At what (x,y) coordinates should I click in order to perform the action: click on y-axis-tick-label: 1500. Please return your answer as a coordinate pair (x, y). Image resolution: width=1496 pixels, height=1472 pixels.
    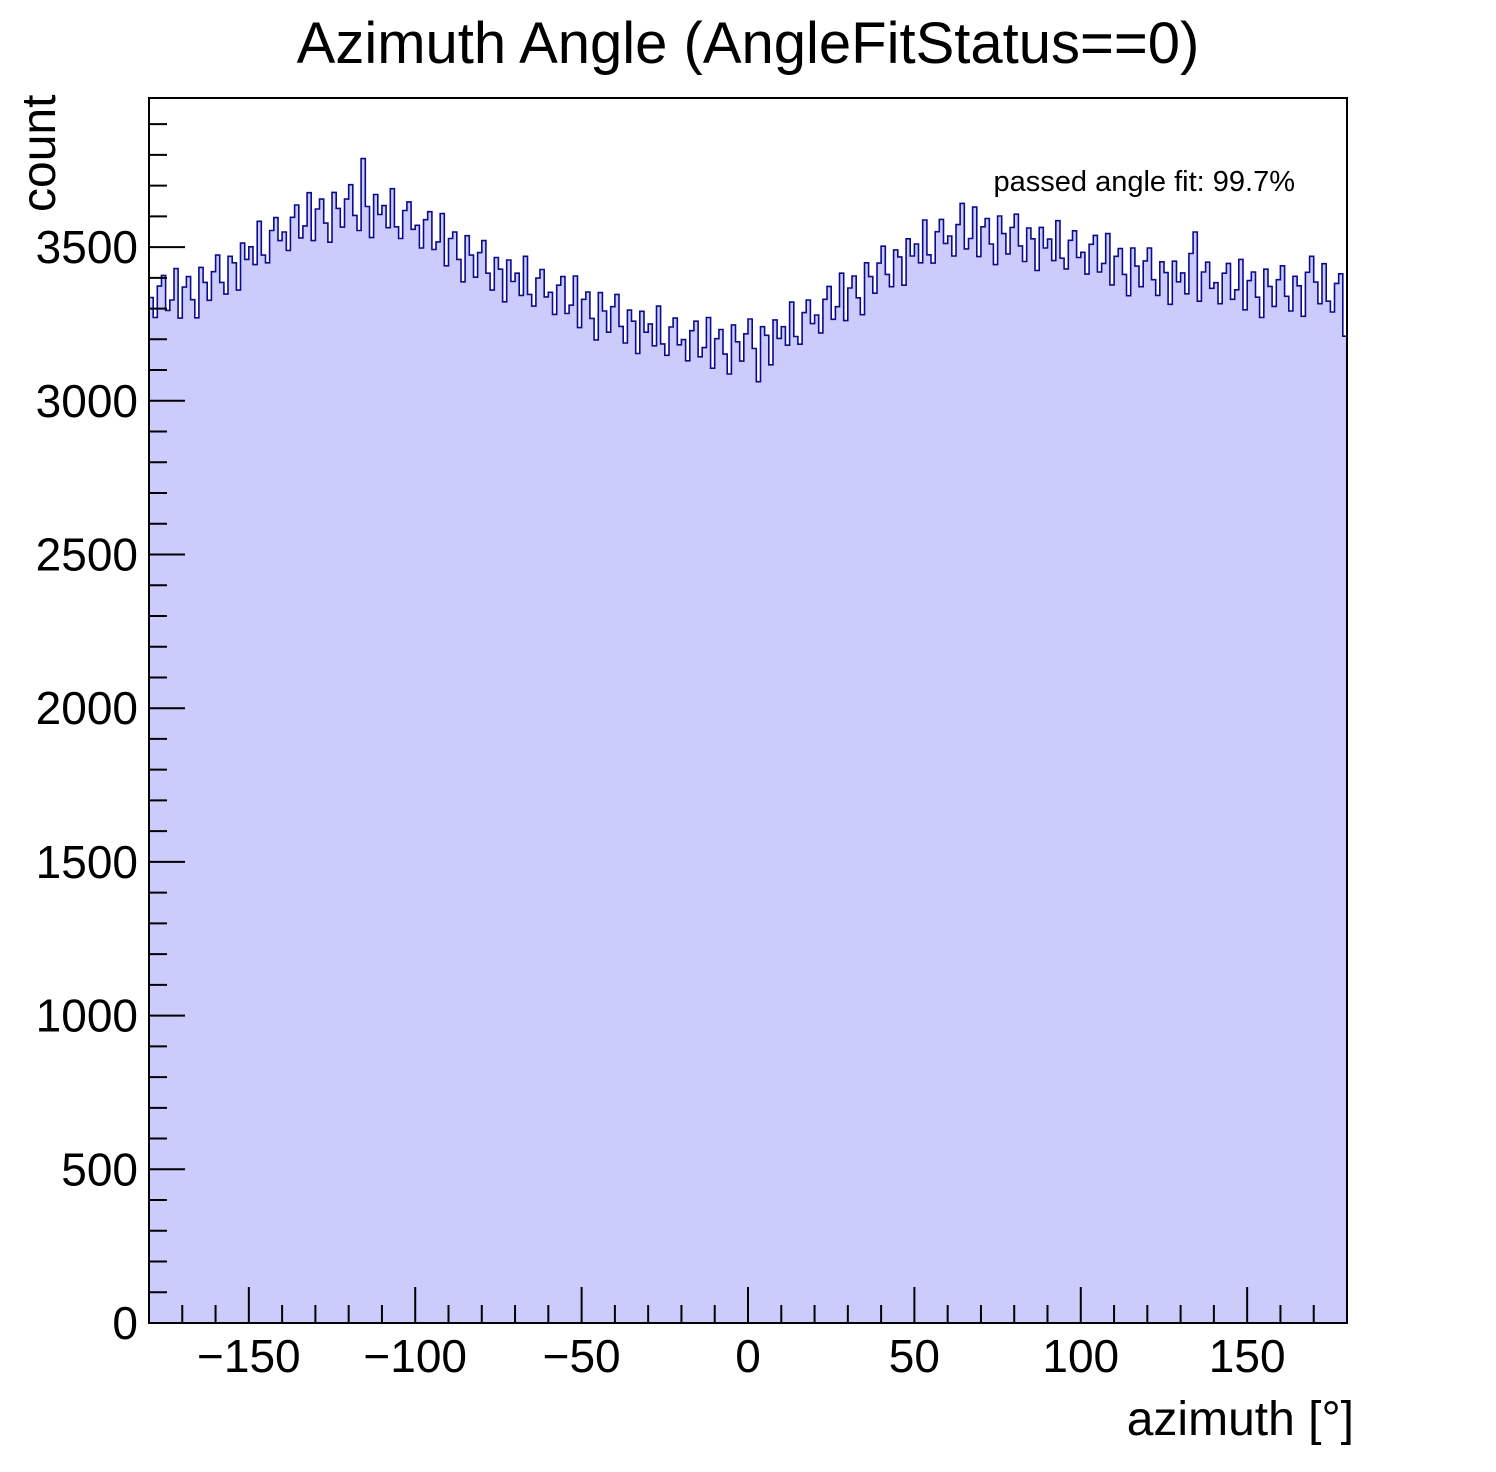
    Looking at the image, I should click on (87, 862).